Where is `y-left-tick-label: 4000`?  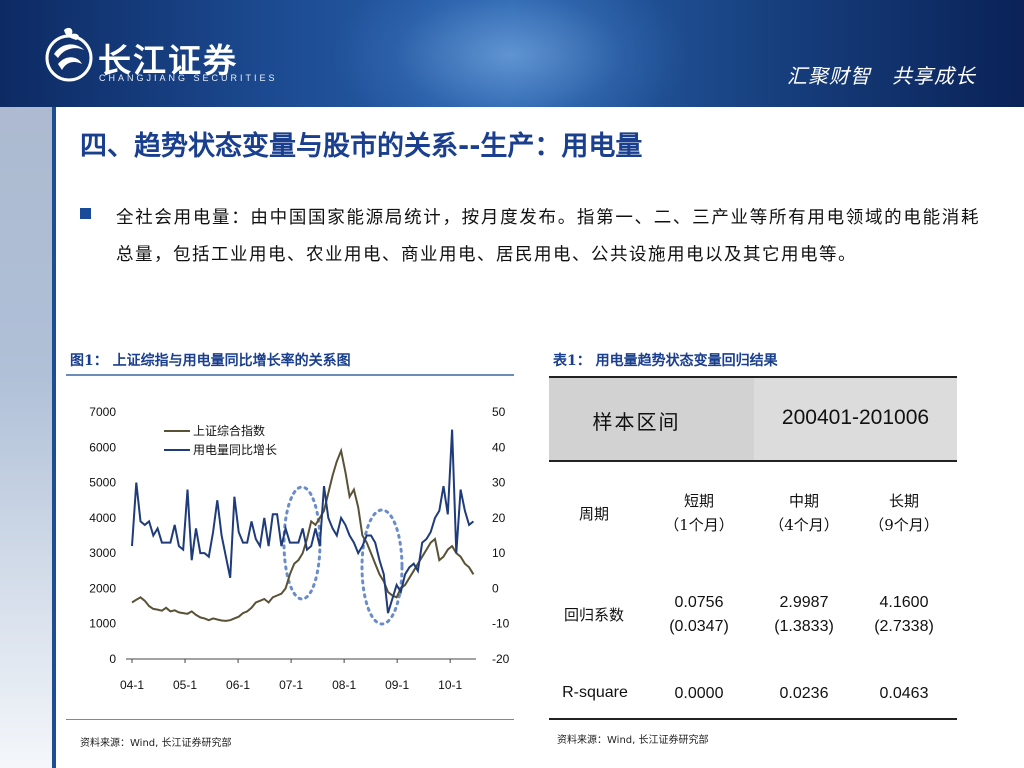
y-left-tick-label: 4000 is located at coordinates (102, 518).